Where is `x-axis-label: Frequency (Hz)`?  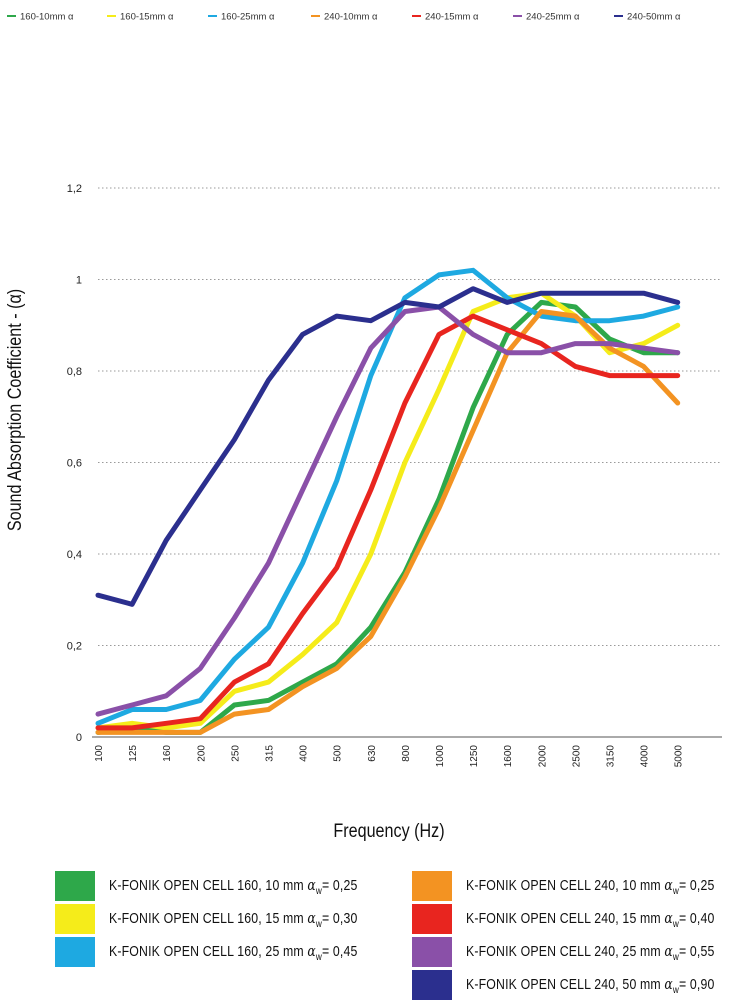
x-axis-label: Frequency (Hz) is located at coordinates (388, 831).